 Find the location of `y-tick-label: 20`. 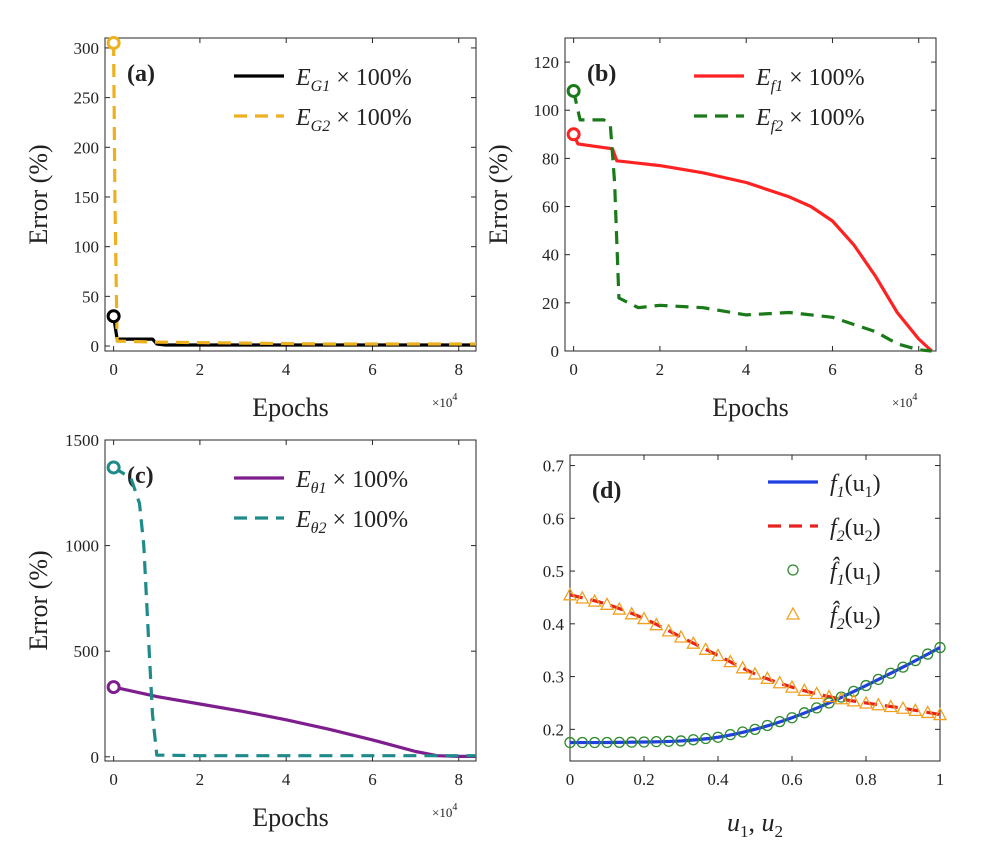

y-tick-label: 20 is located at coordinates (550, 303).